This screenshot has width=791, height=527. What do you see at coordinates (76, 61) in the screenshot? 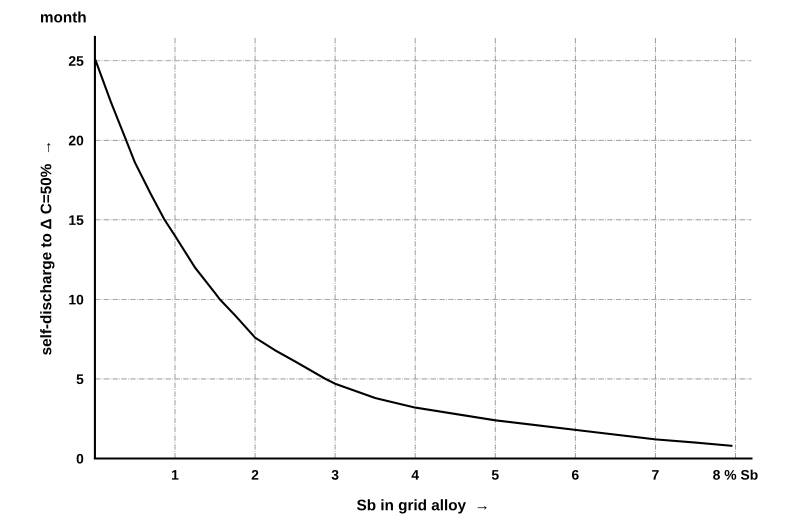
I see `y-tick-label: 25` at bounding box center [76, 61].